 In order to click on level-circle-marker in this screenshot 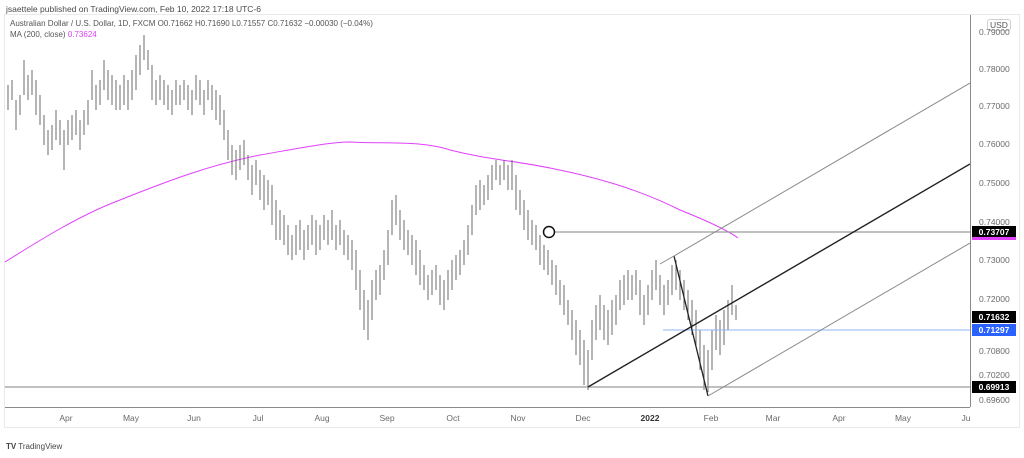, I will do `click(549, 232)`.